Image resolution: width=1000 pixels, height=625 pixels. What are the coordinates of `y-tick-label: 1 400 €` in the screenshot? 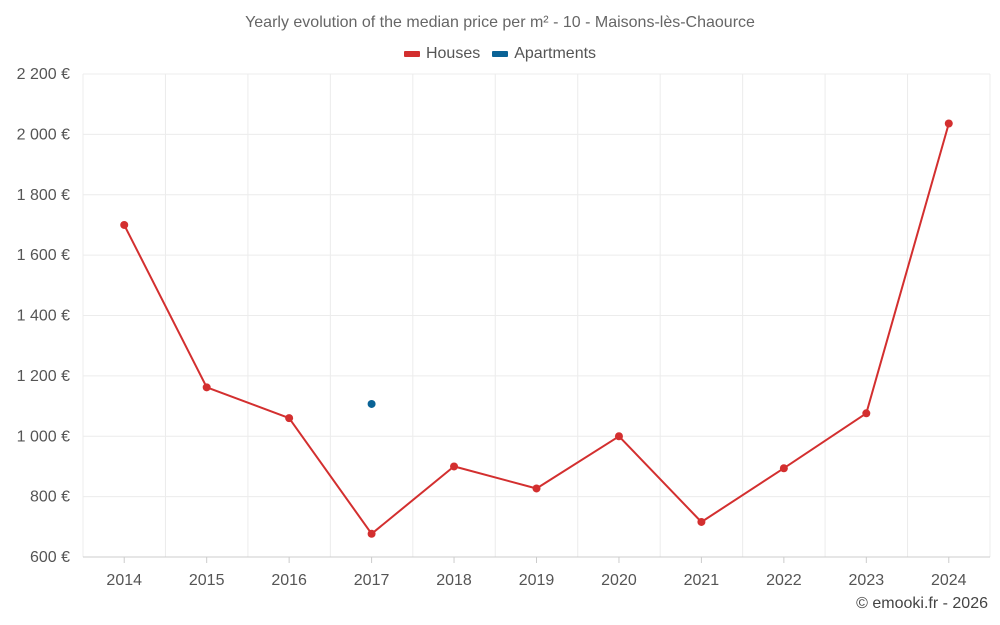 It's located at (43, 316).